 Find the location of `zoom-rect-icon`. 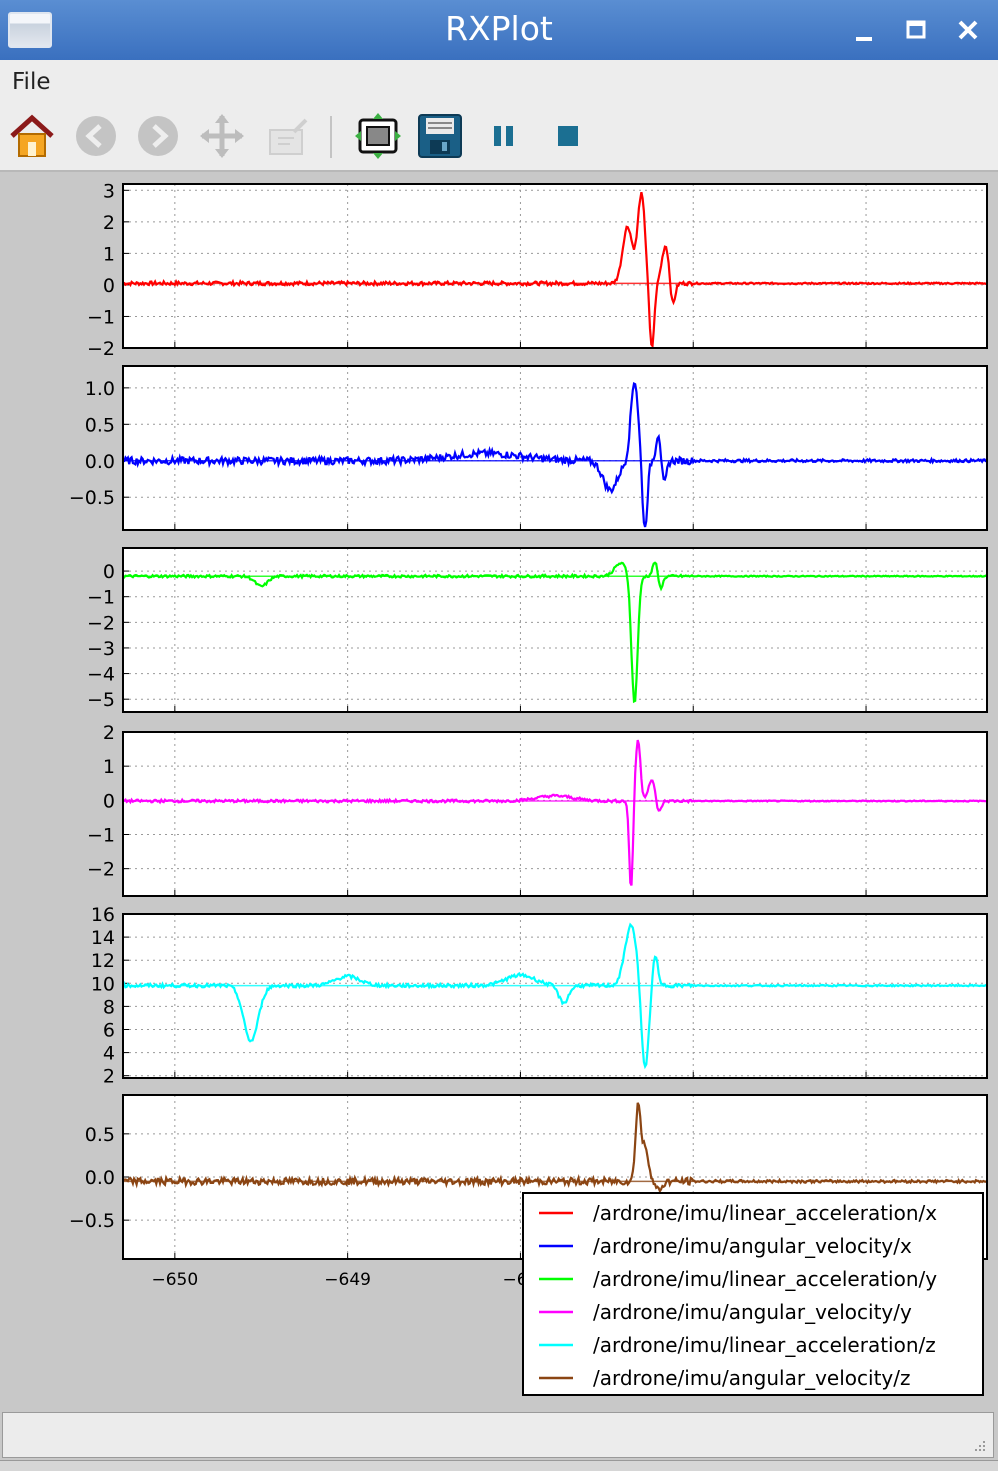

zoom-rect-icon is located at coordinates (288, 136).